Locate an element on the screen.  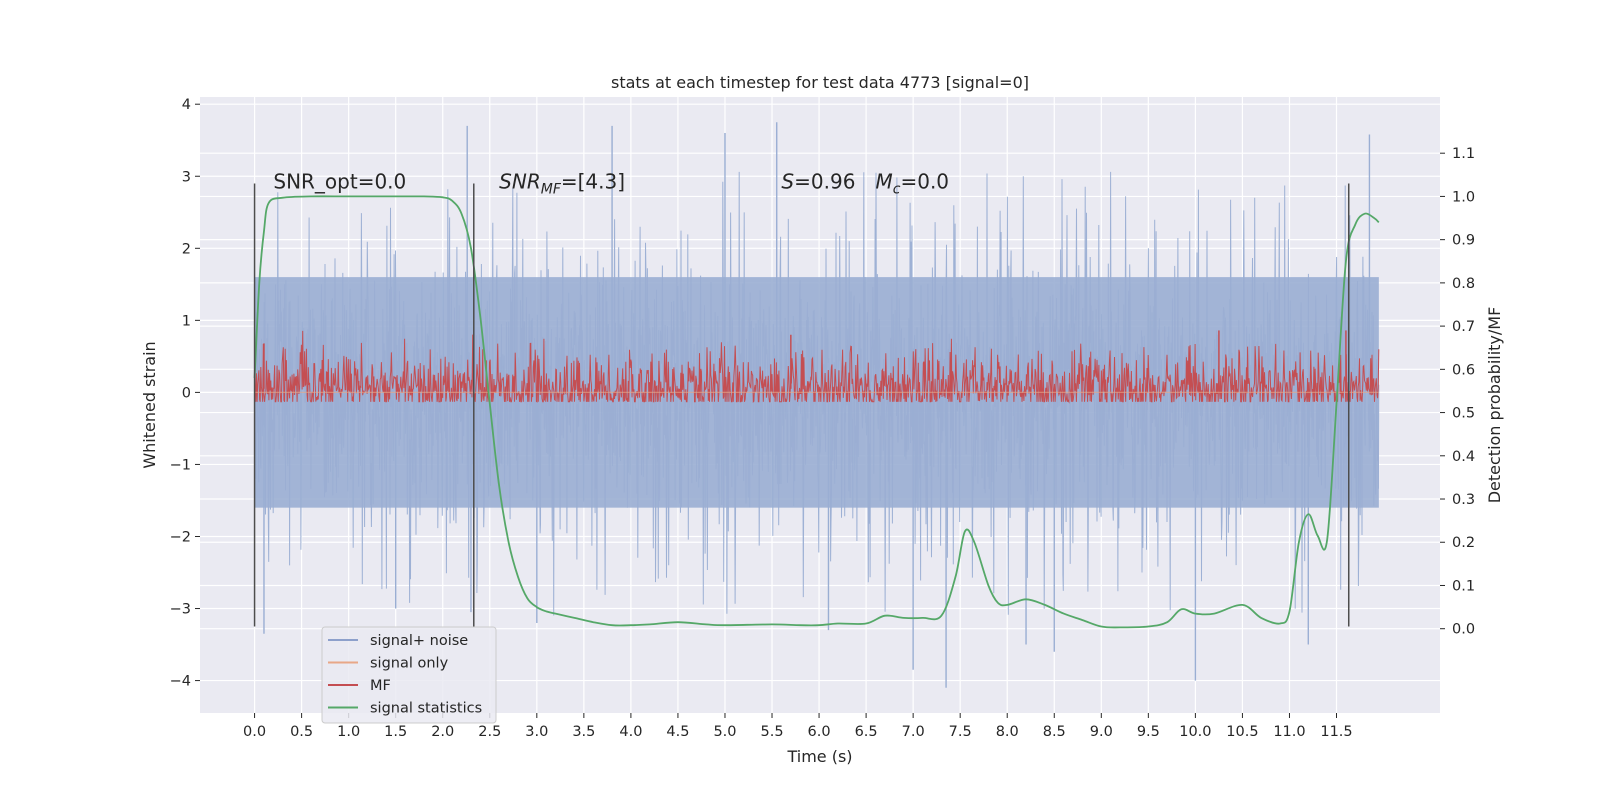
x-tick-label-15: 7.5 is located at coordinates (960, 732).